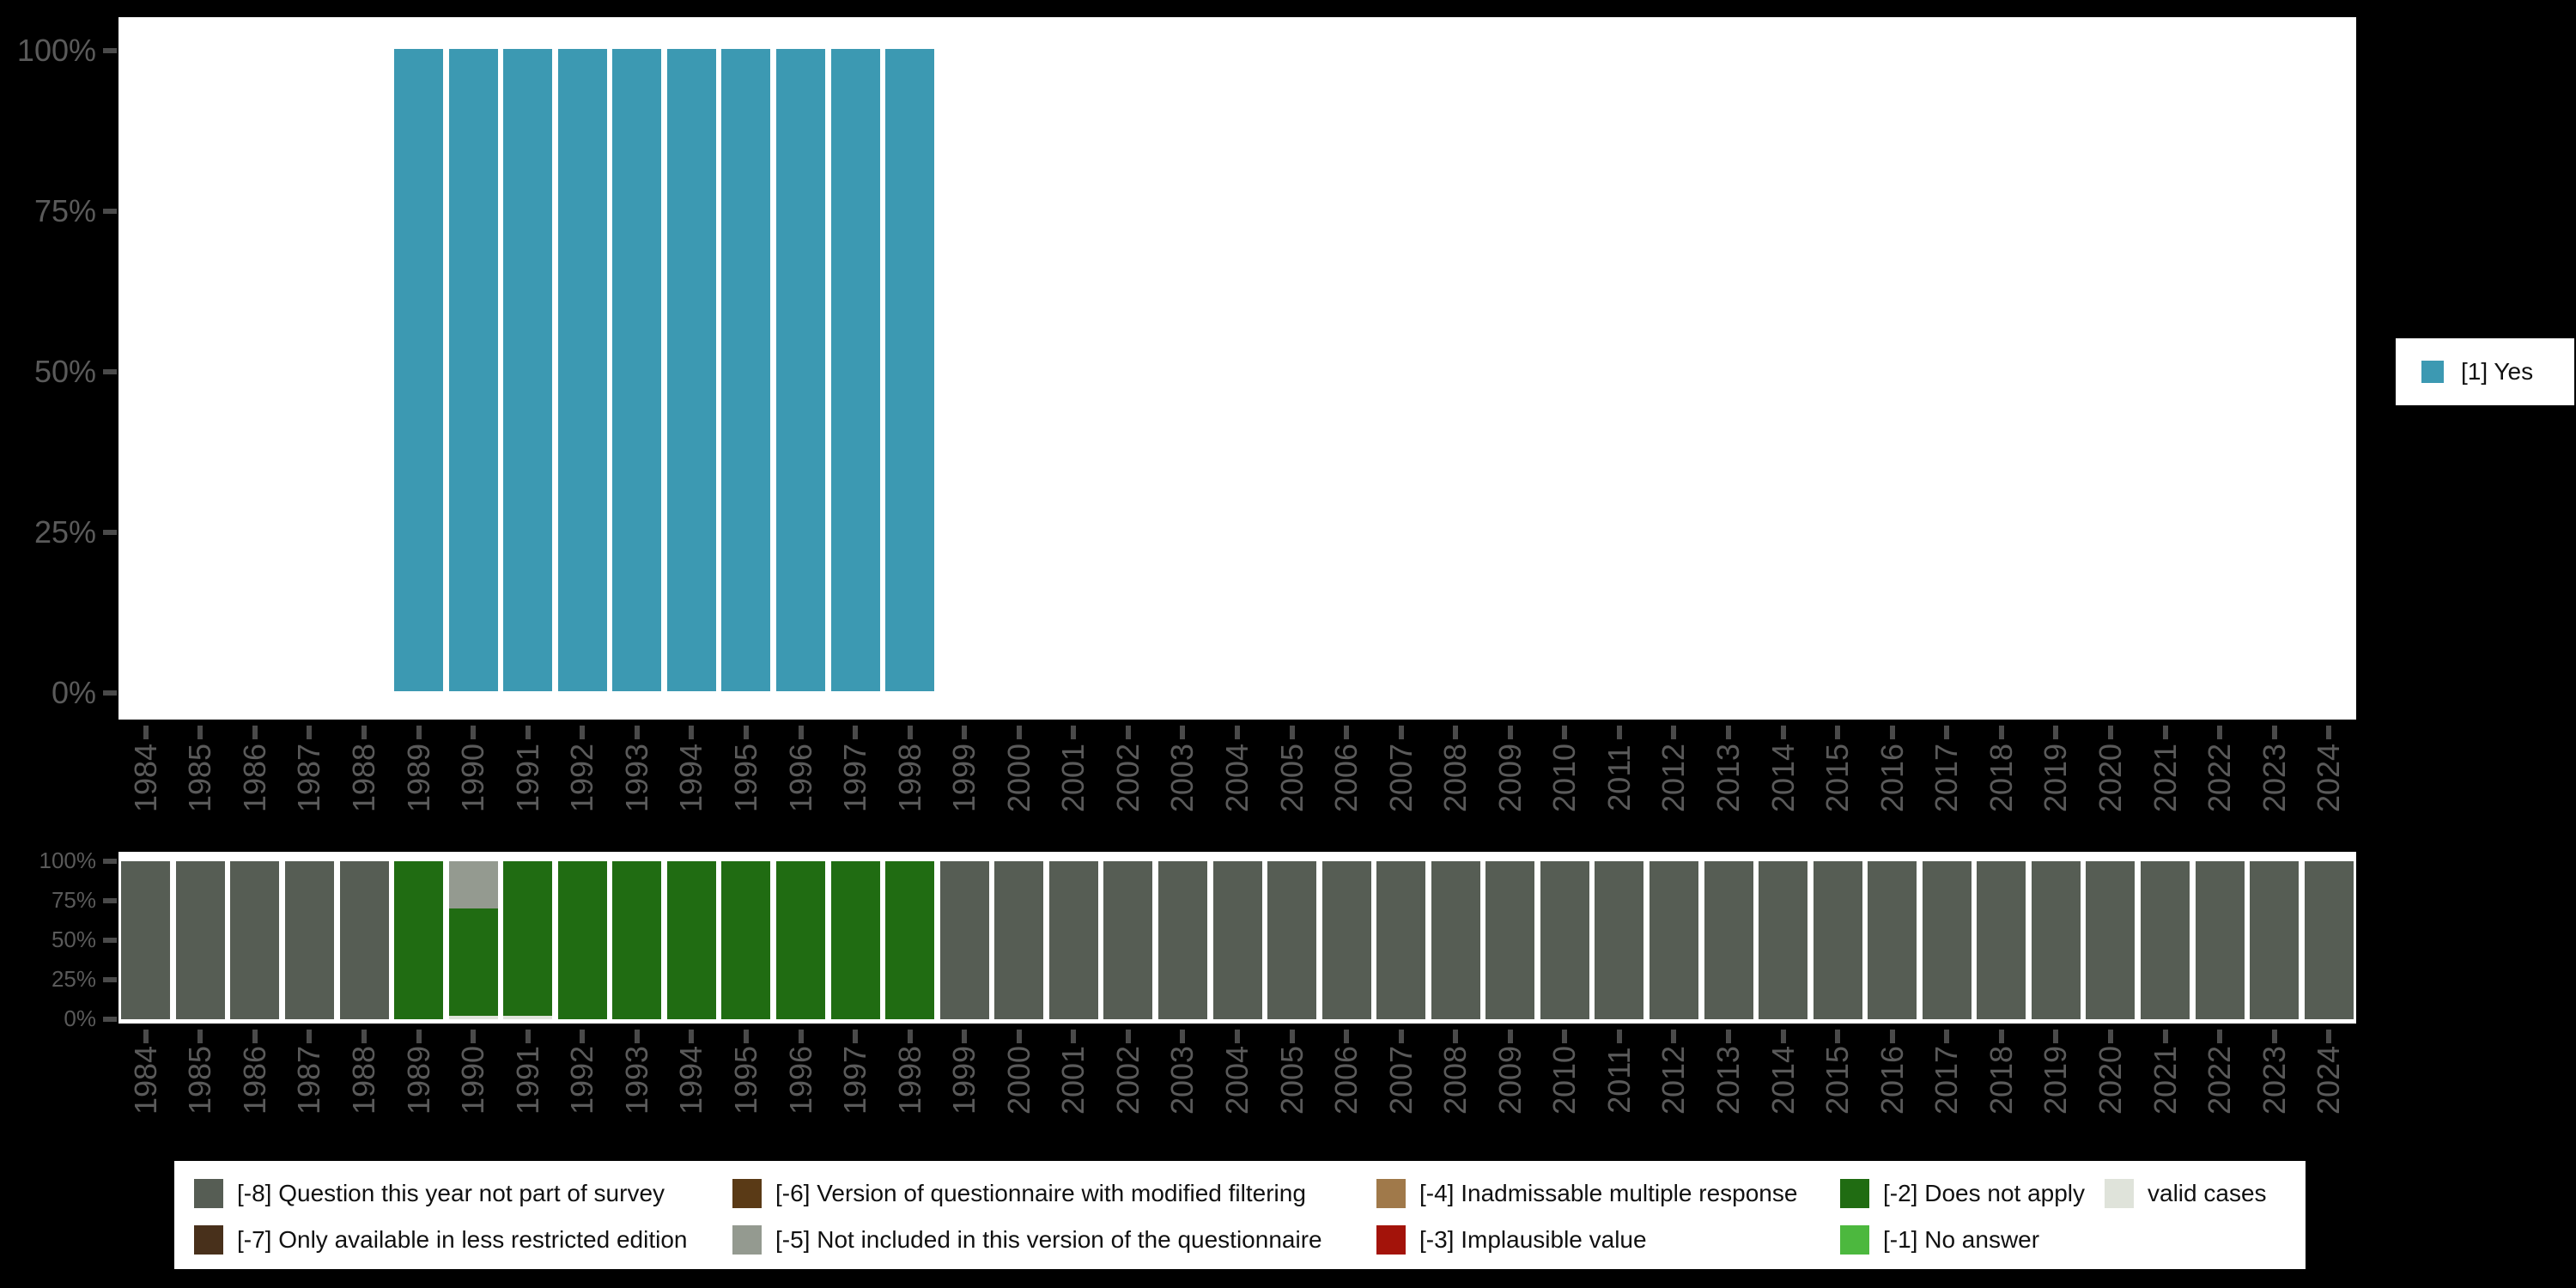  Describe the element at coordinates (1619, 1080) in the screenshot. I see `x-axis-label: 2011` at that location.